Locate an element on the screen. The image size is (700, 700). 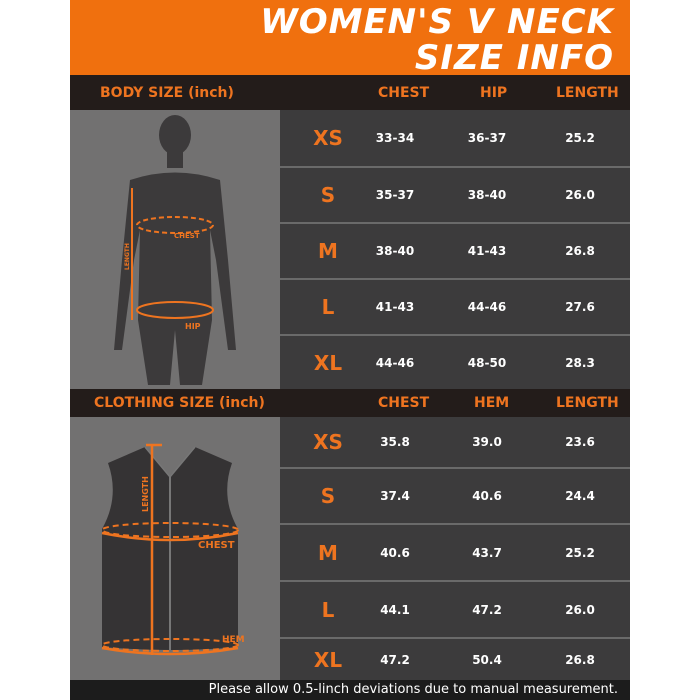
table-row: XL 47.2 50.4 26.8 is located at coordinates (455, 658).